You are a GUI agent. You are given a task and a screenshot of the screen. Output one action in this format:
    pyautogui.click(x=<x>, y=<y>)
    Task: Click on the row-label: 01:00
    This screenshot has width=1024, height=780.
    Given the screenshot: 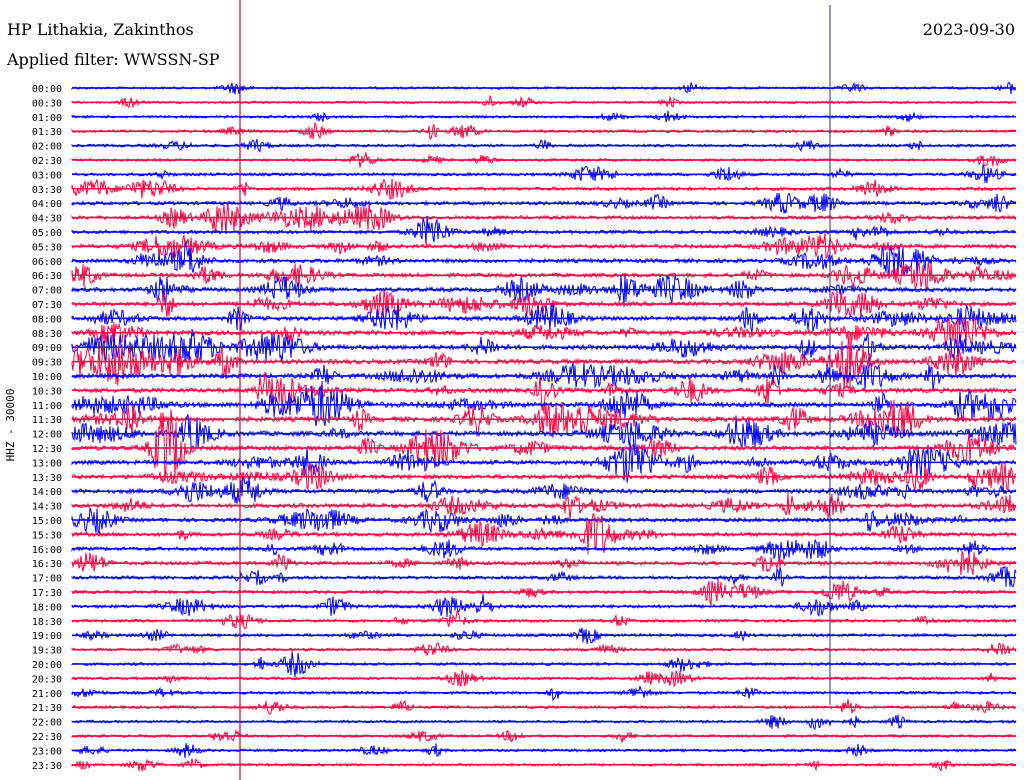 What is the action you would take?
    pyautogui.click(x=47, y=118)
    